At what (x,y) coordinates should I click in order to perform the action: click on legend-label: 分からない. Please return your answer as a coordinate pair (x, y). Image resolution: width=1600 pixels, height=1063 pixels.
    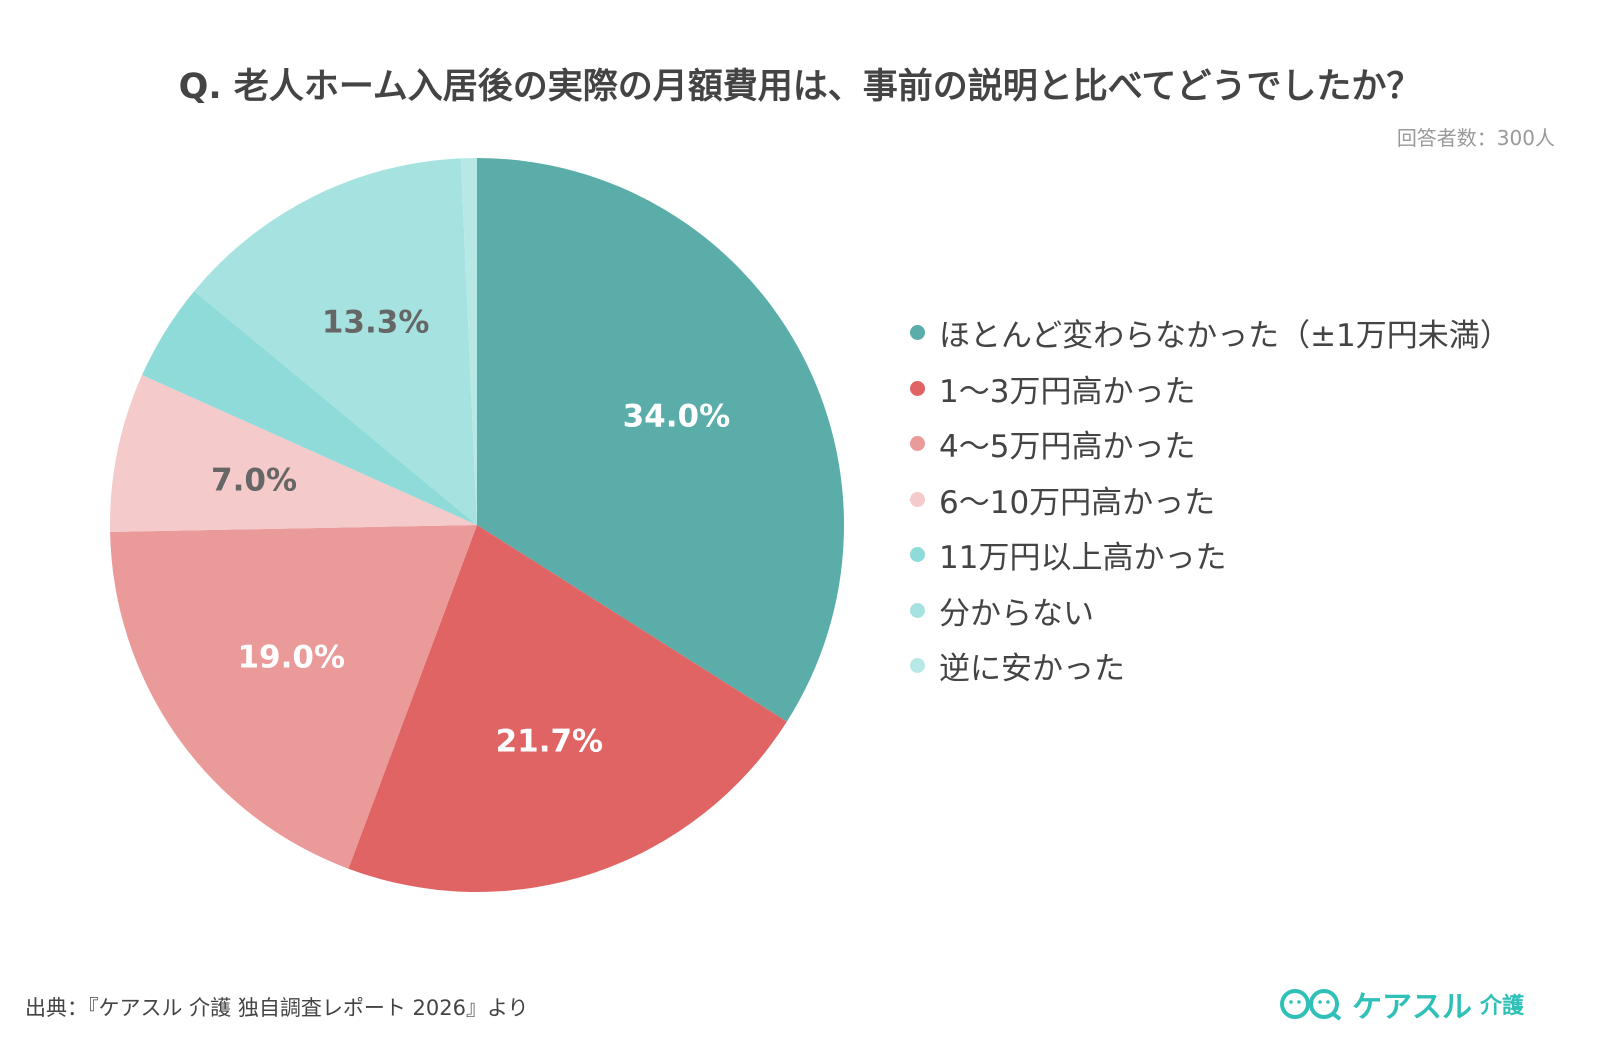
    Looking at the image, I should click on (1016, 613).